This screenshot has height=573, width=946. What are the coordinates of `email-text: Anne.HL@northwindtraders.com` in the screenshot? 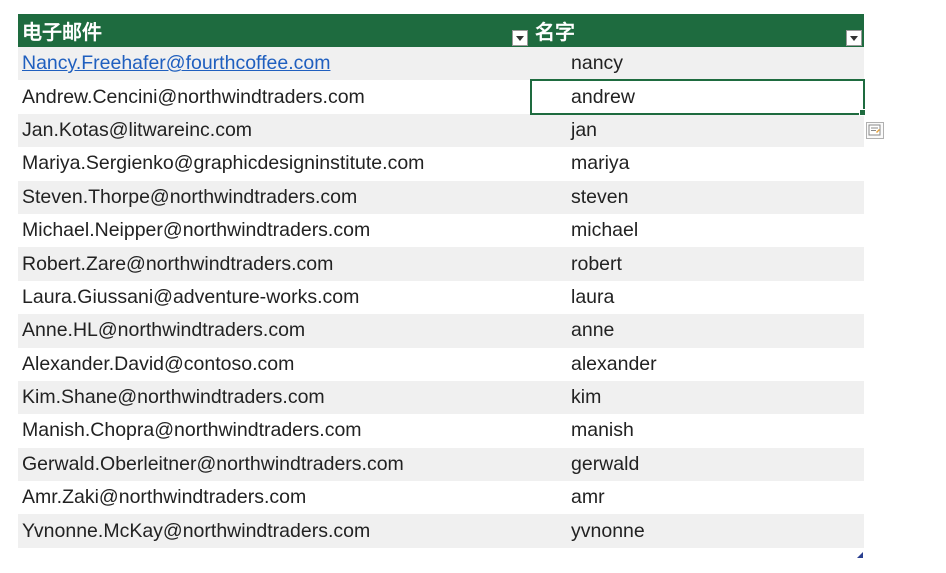 It's located at (164, 330).